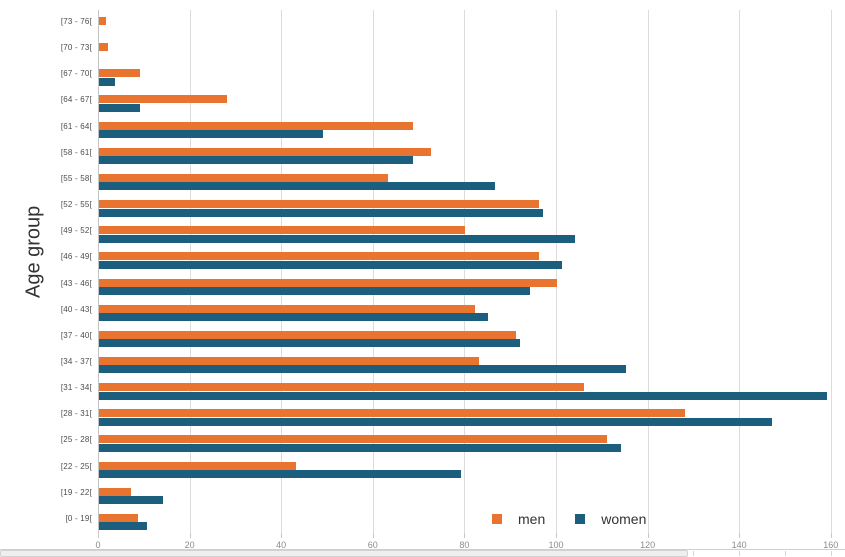  Describe the element at coordinates (372, 545) in the screenshot. I see `x-axis-tick-label-60: 60` at that location.